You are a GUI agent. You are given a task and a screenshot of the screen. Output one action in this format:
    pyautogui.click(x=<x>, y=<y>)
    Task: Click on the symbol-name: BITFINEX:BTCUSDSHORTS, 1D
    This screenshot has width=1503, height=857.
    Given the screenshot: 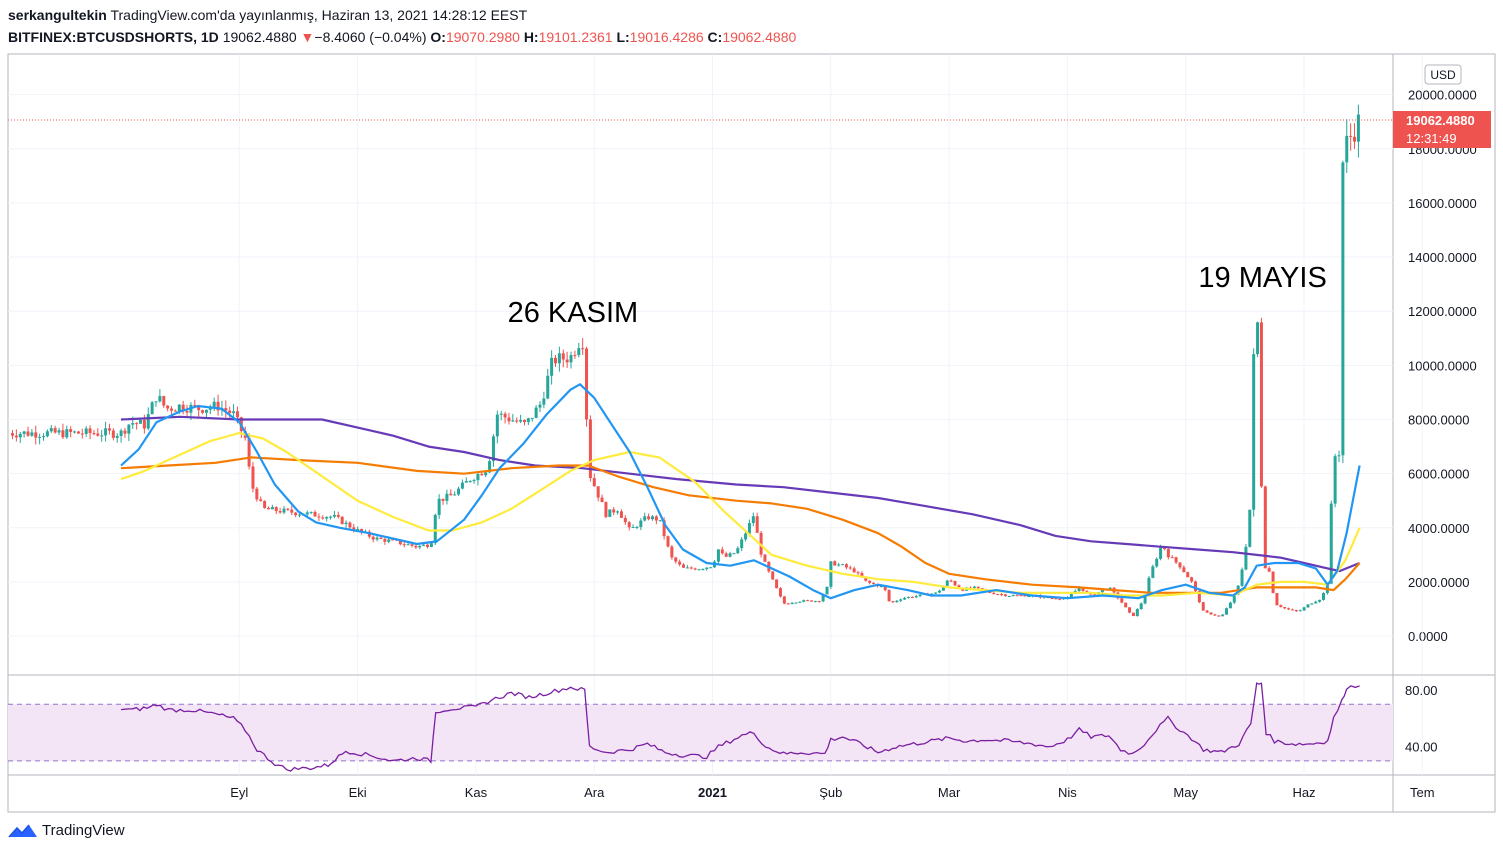 What is the action you would take?
    pyautogui.click(x=113, y=37)
    